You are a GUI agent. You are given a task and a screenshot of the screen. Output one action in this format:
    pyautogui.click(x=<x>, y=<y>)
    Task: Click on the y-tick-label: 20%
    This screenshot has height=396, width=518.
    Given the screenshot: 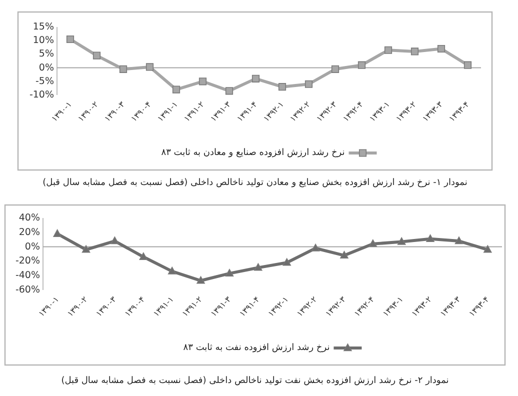 What is the action you would take?
    pyautogui.click(x=29, y=232)
    